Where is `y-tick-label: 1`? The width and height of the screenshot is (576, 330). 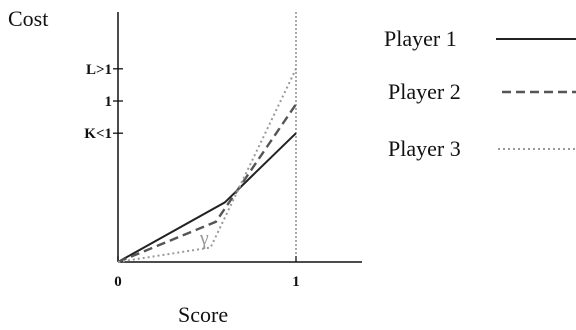
y-tick-label: 1 is located at coordinates (109, 102).